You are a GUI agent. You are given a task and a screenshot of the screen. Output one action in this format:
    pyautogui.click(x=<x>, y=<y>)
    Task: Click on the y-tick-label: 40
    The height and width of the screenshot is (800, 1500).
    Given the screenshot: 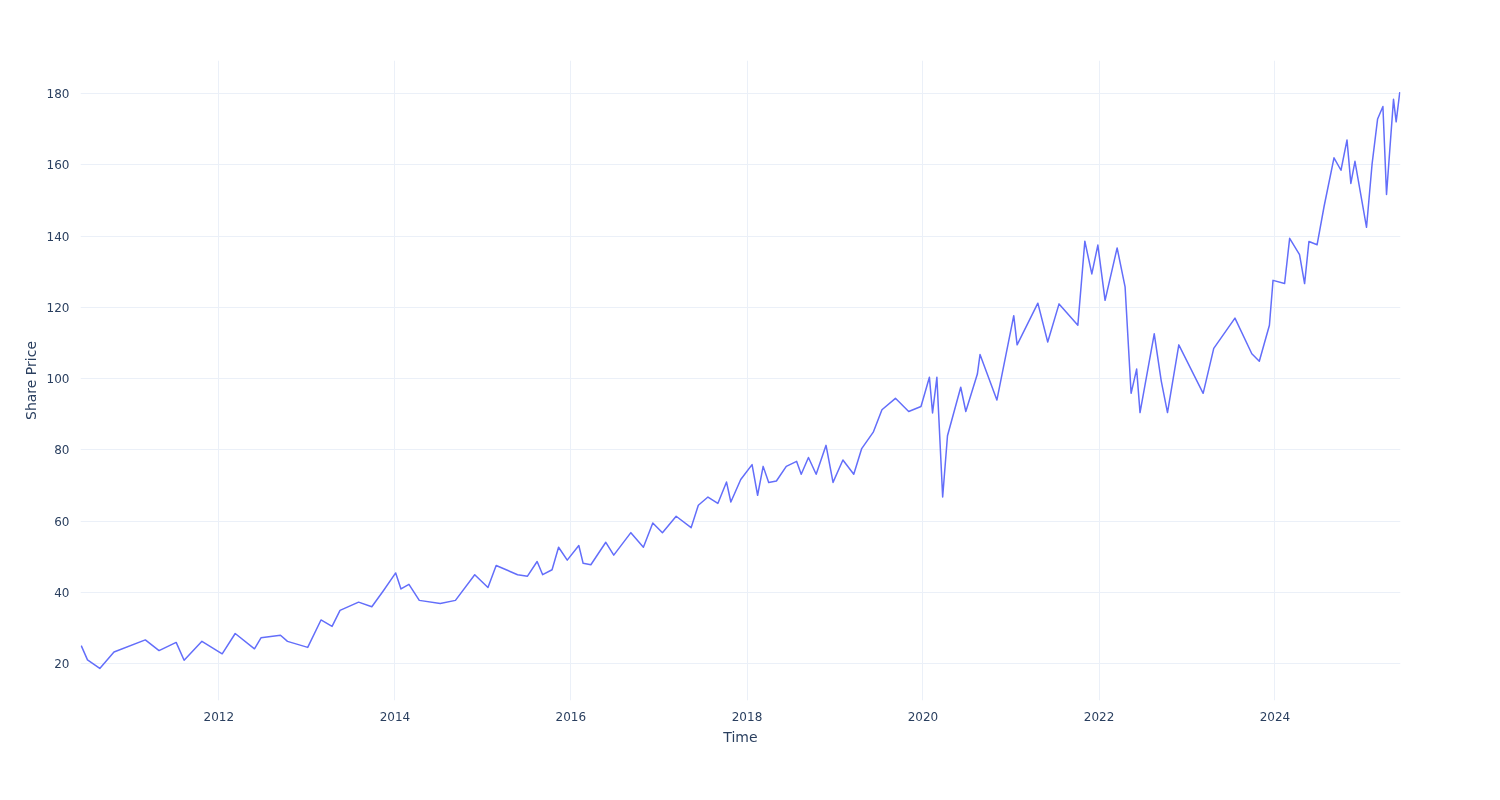 What is the action you would take?
    pyautogui.click(x=62, y=593)
    